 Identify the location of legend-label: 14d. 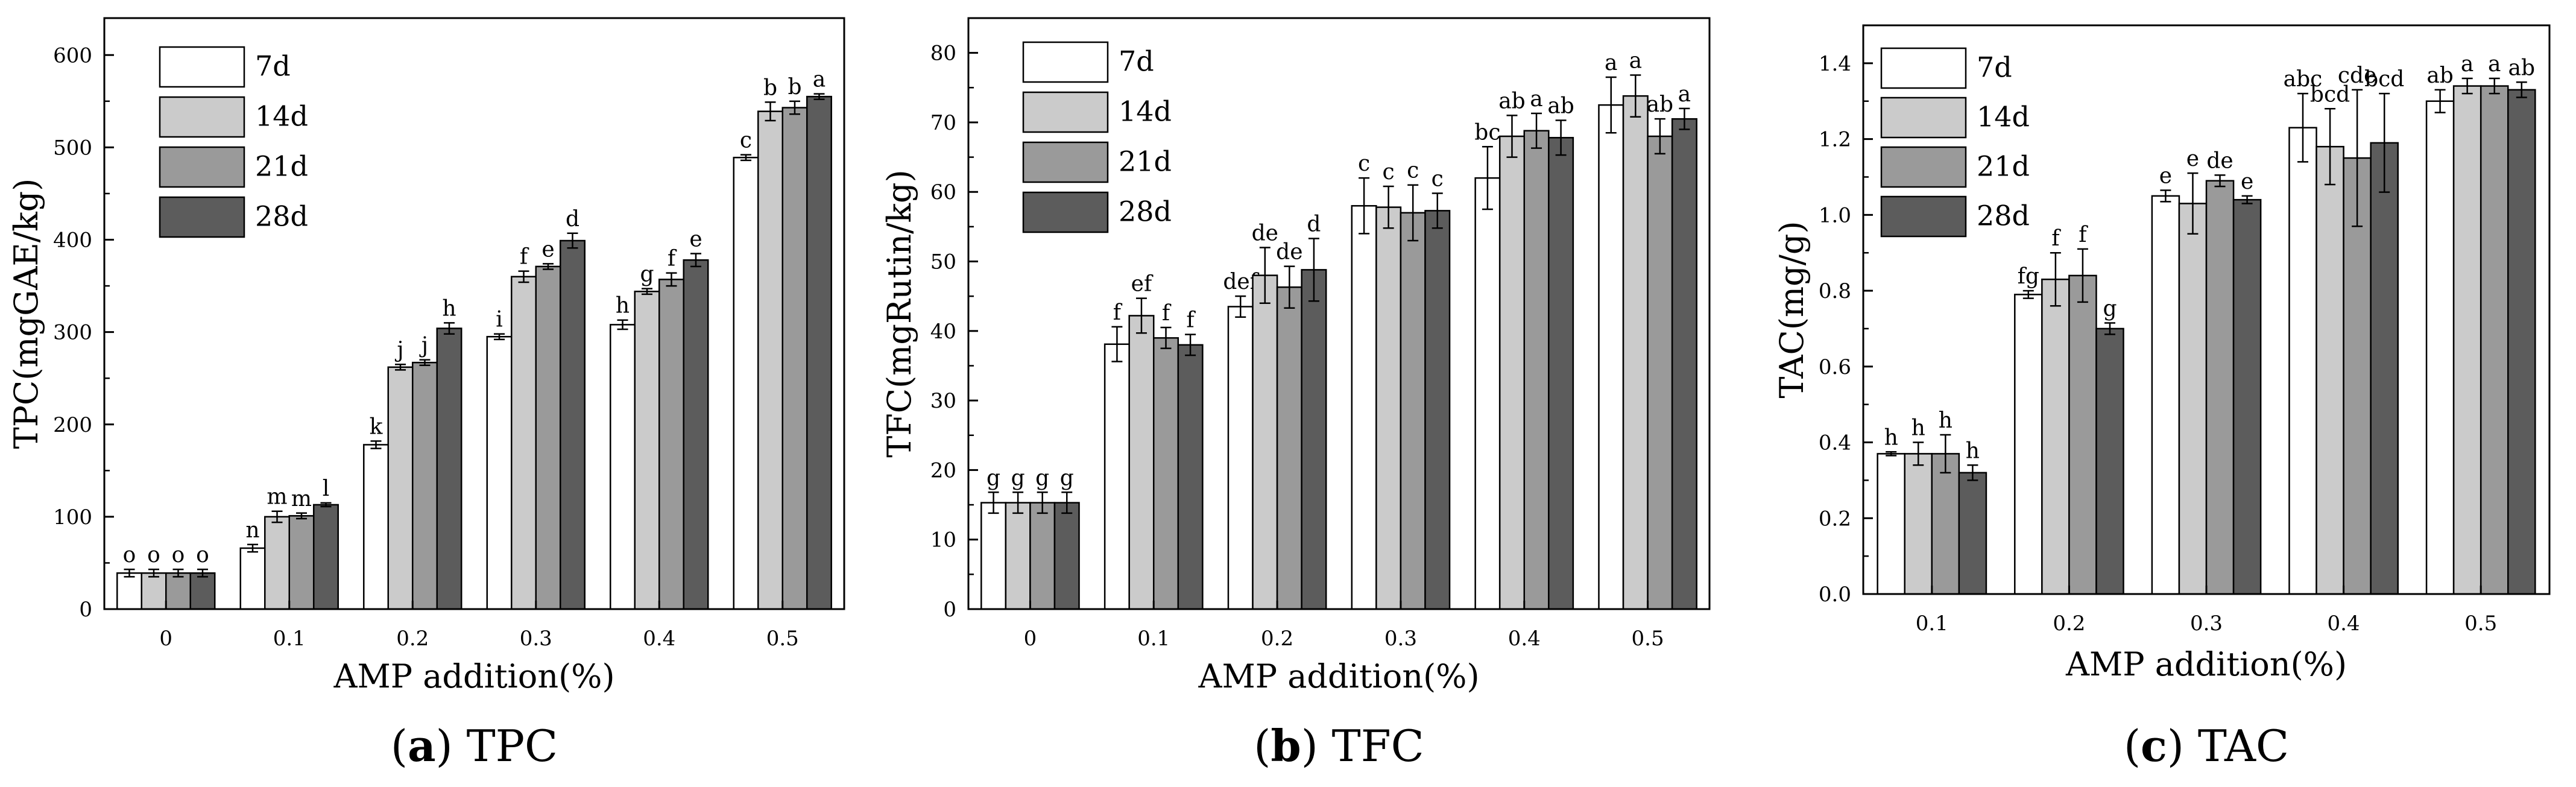
(1145, 111).